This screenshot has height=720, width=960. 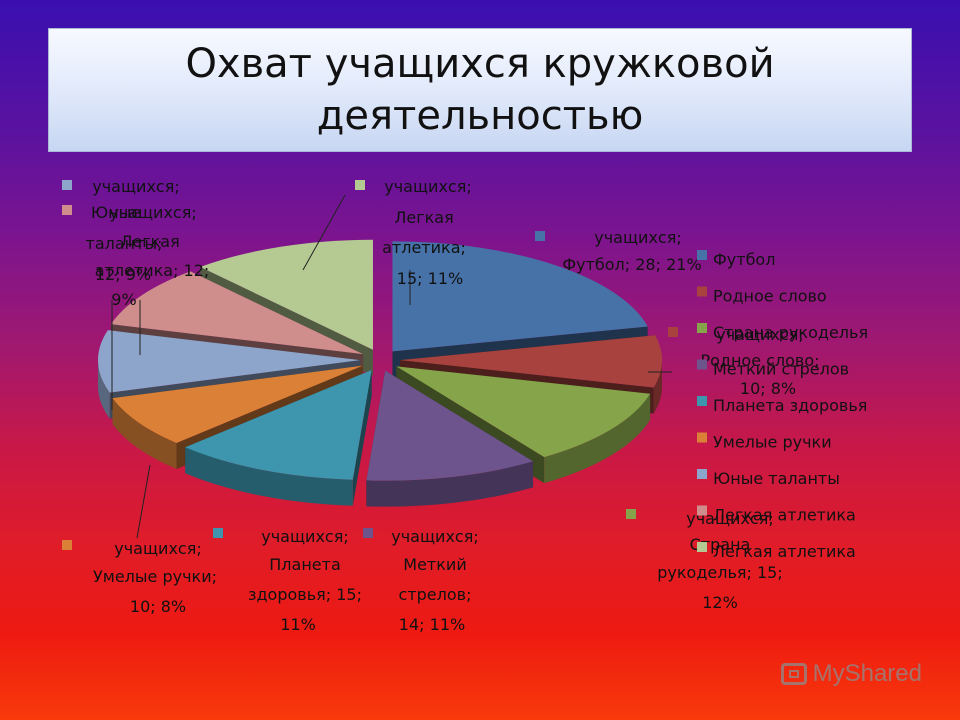 What do you see at coordinates (759, 360) in the screenshot?
I see `data-label-text: Родное слово;` at bounding box center [759, 360].